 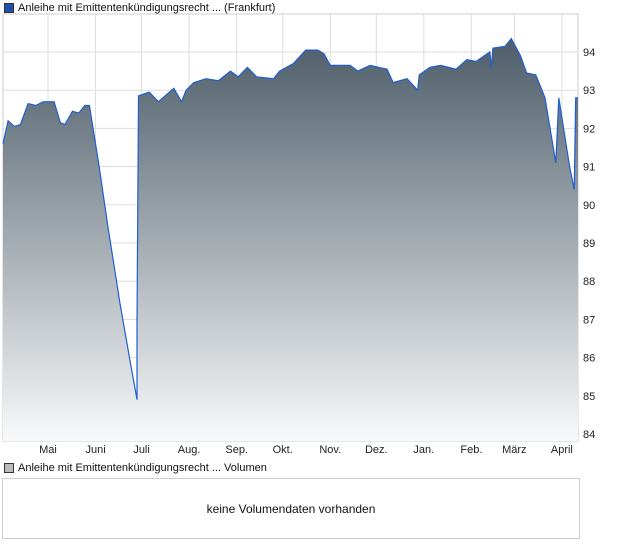 What do you see at coordinates (589, 244) in the screenshot?
I see `y-tick-label: 89` at bounding box center [589, 244].